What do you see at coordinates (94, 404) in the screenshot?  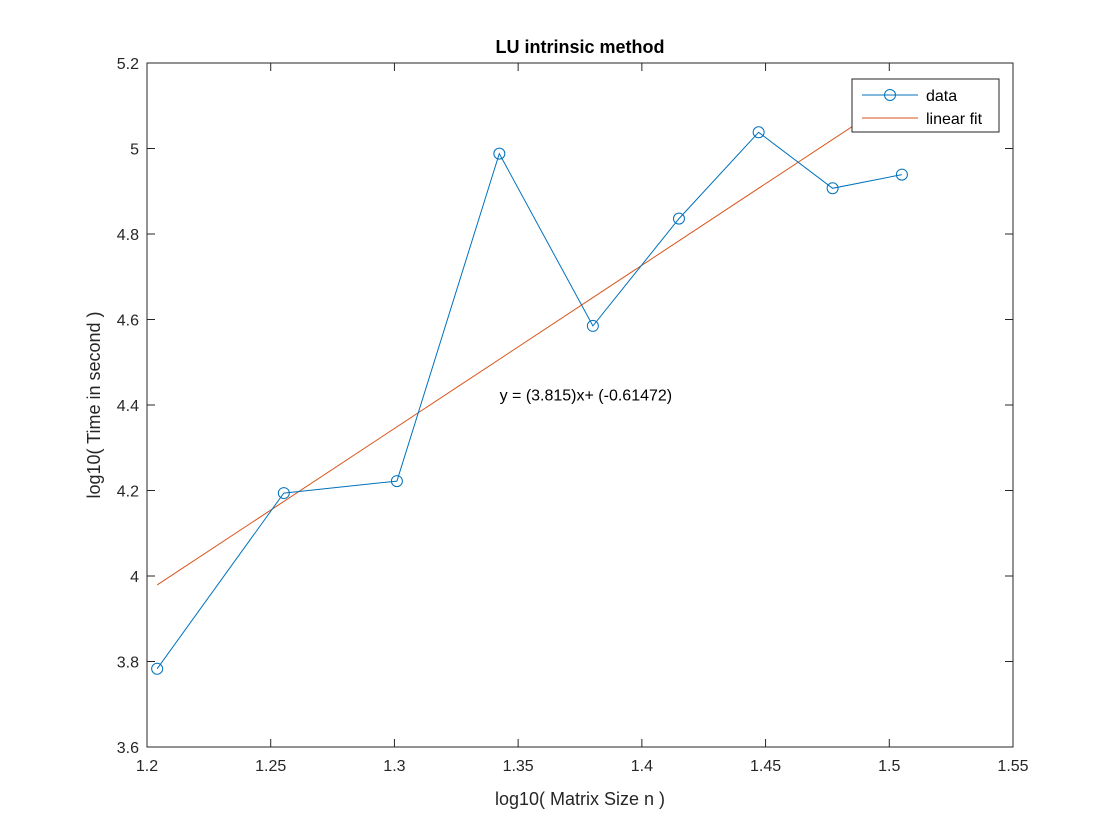 I see `y-axis-title: log10( Time in second )` at bounding box center [94, 404].